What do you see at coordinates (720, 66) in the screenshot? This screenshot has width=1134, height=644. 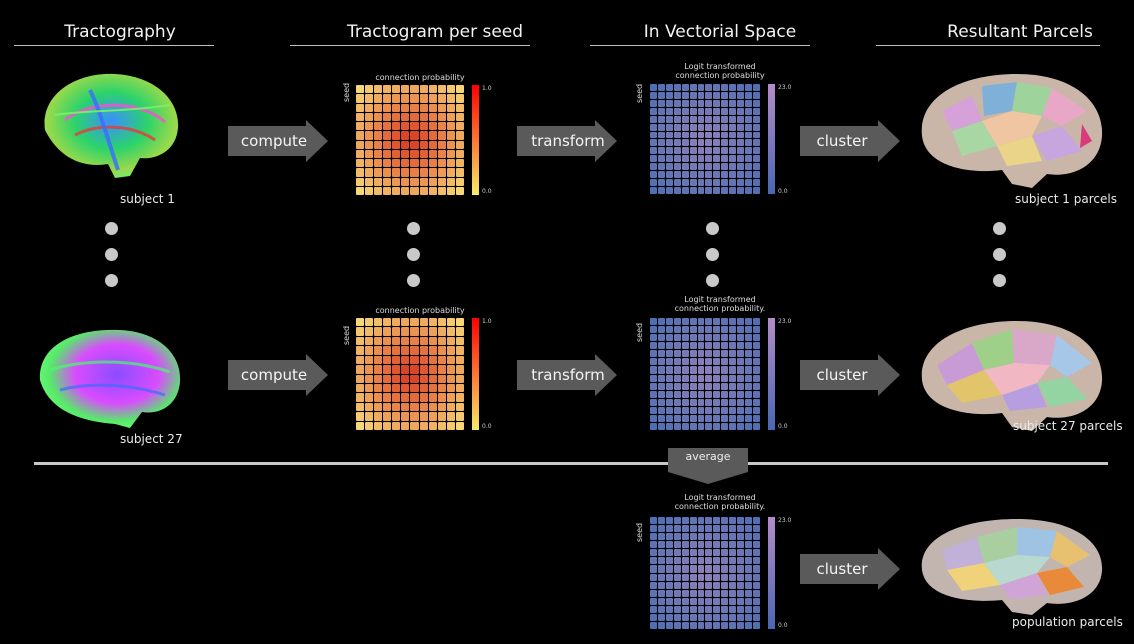 I see `logit-title-1-line-a: Logit transformed` at bounding box center [720, 66].